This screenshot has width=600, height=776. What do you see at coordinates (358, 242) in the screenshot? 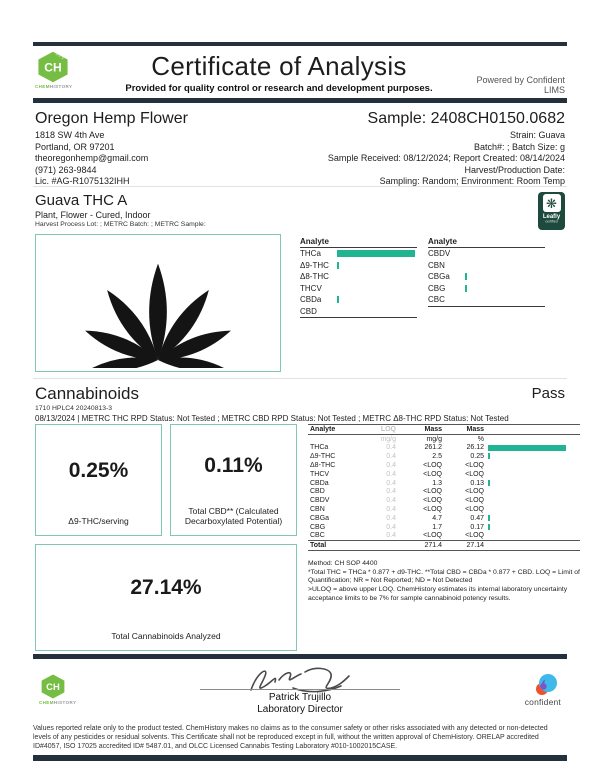
I see `analyte-chart-1-header: Analyte` at bounding box center [358, 242].